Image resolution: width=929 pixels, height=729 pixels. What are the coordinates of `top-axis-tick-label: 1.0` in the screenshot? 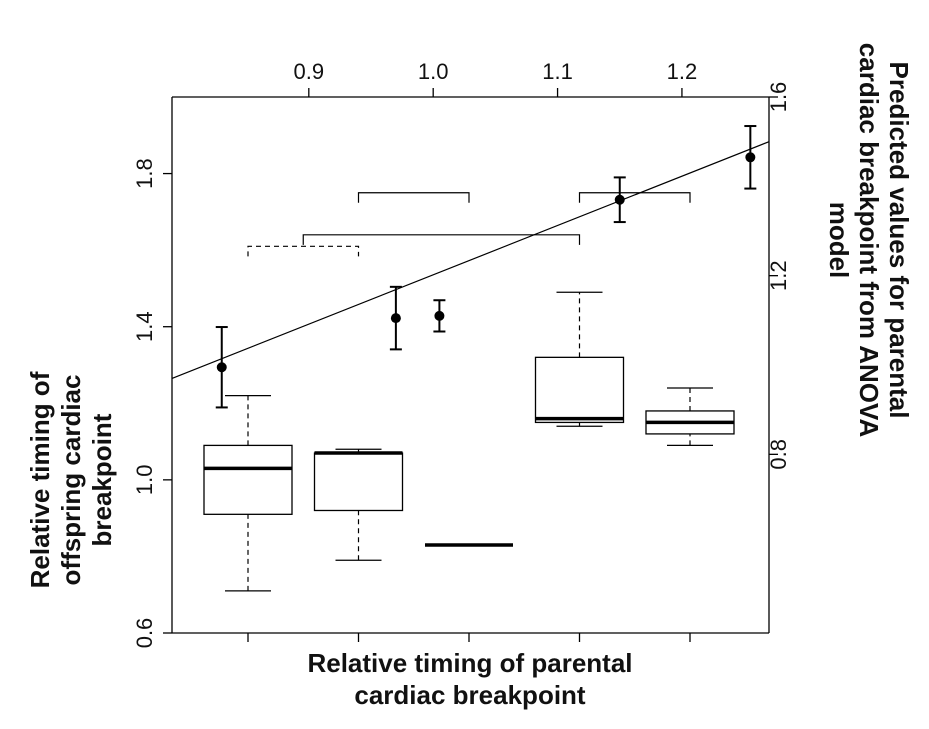 It's located at (433, 71).